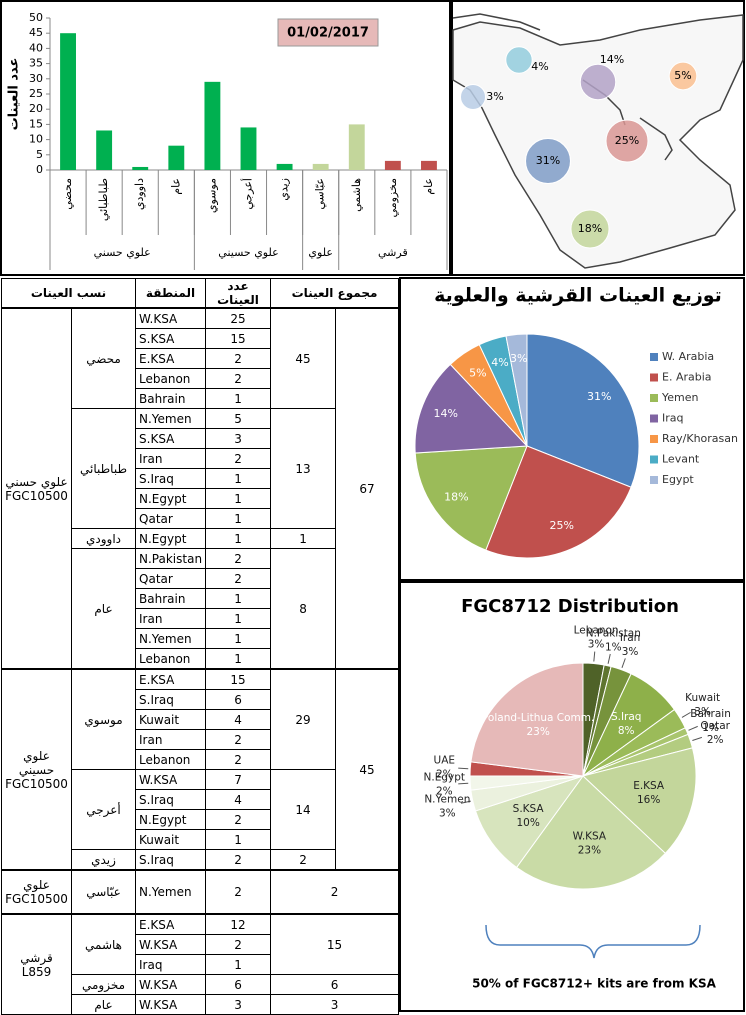 The width and height of the screenshot is (746, 1015). What do you see at coordinates (578, 296) in the screenshot?
I see `pie1-title: توزيع العينات القرشية والعلوية` at bounding box center [578, 296].